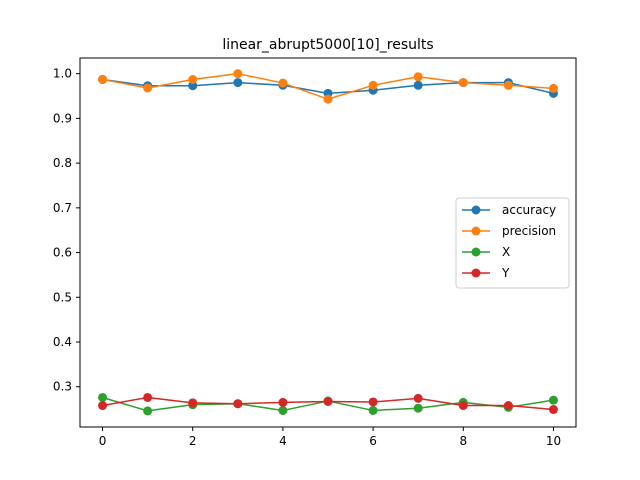 Image resolution: width=640 pixels, height=480 pixels. I want to click on y-tick-label: 0.9, so click(62, 118).